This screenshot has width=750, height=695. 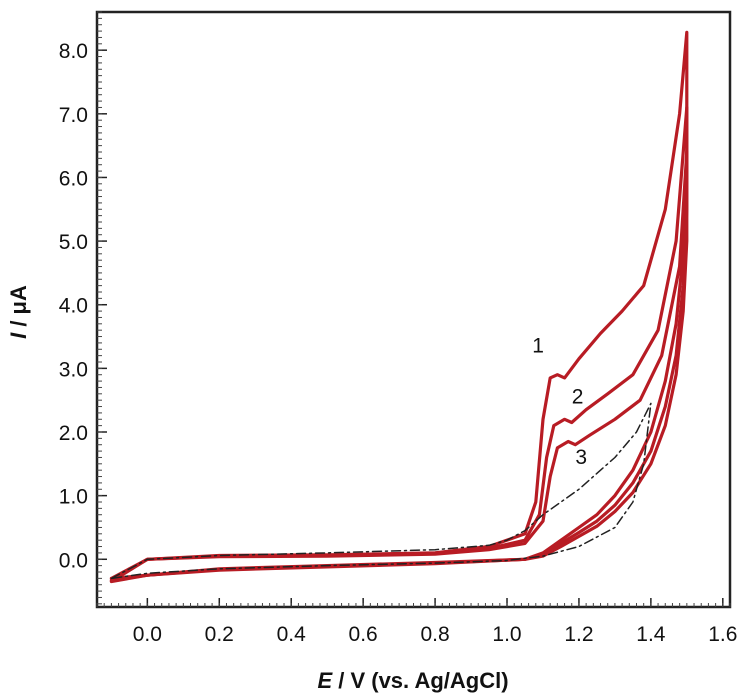 What do you see at coordinates (219, 634) in the screenshot?
I see `x-tick-label: 0.2` at bounding box center [219, 634].